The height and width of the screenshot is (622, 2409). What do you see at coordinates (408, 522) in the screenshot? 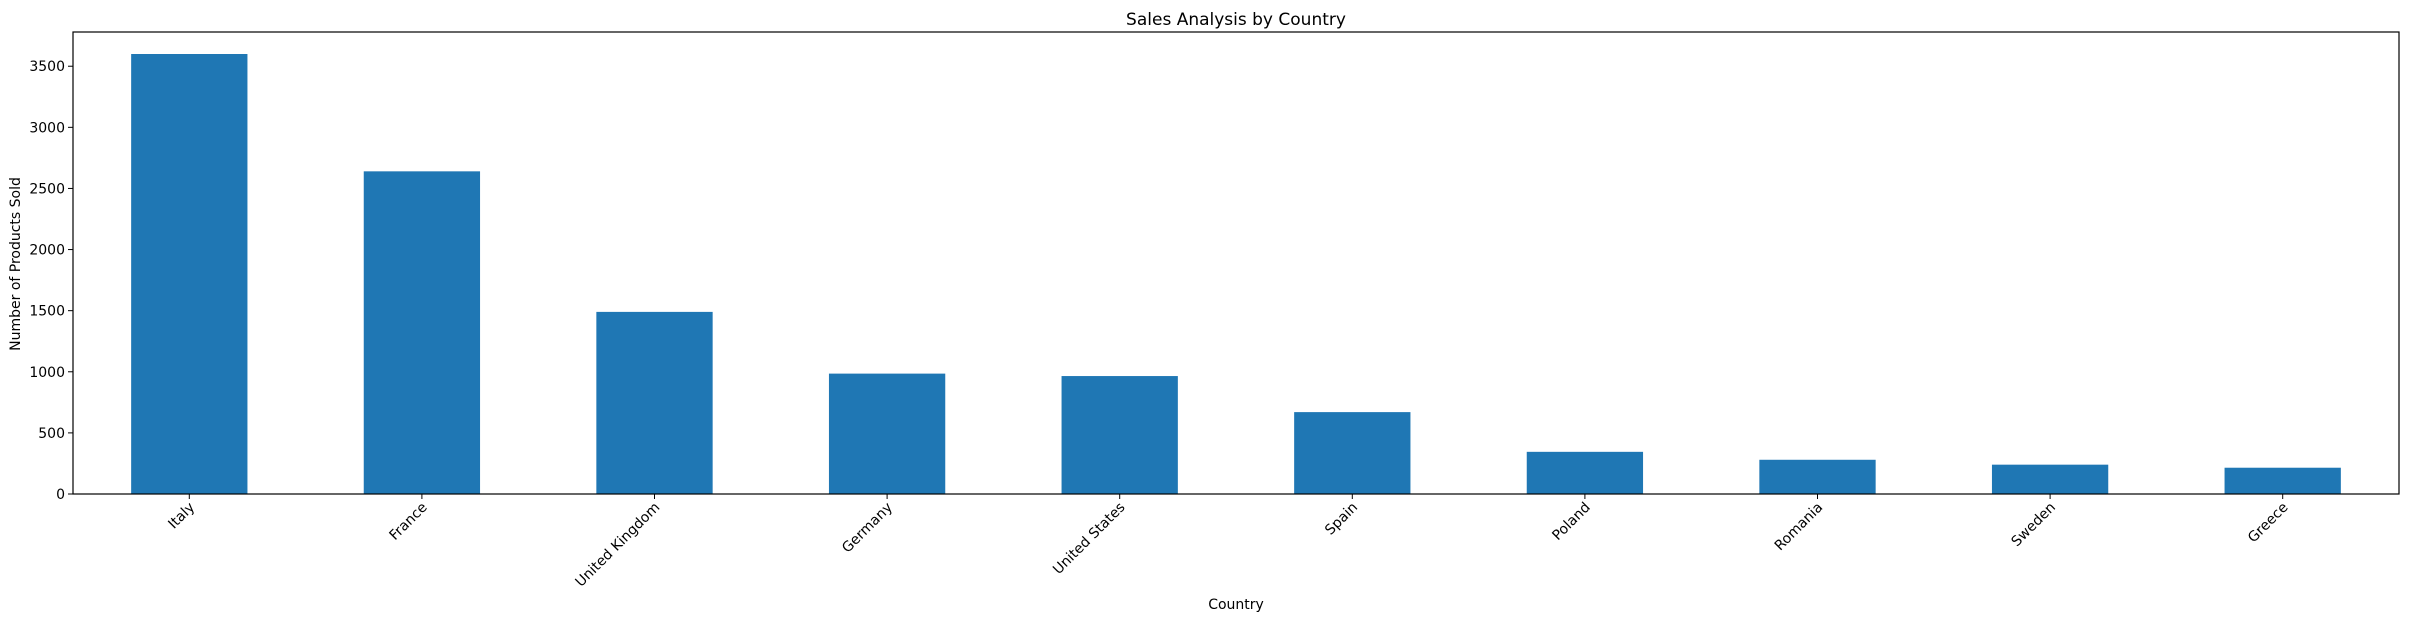
I see `x-tick-label: France` at bounding box center [408, 522].